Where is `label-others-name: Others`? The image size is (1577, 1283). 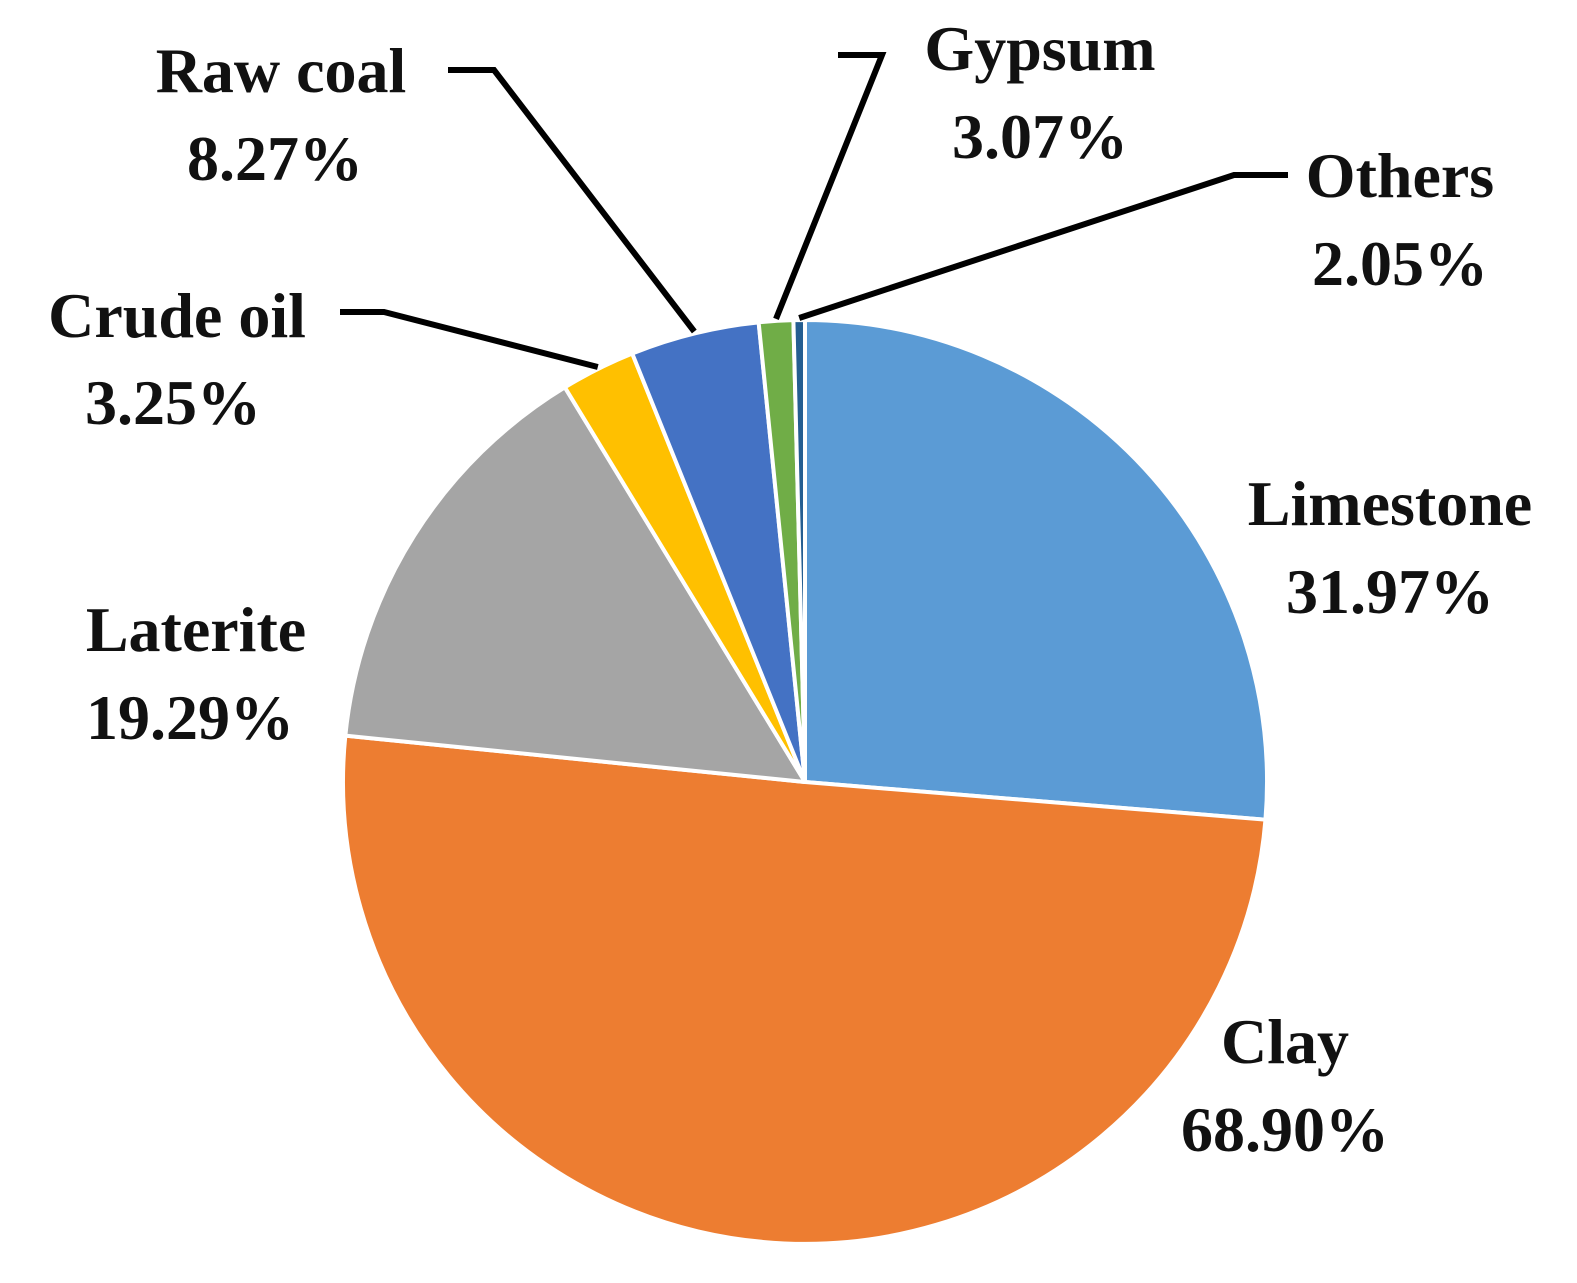 label-others-name: Others is located at coordinates (1400, 175).